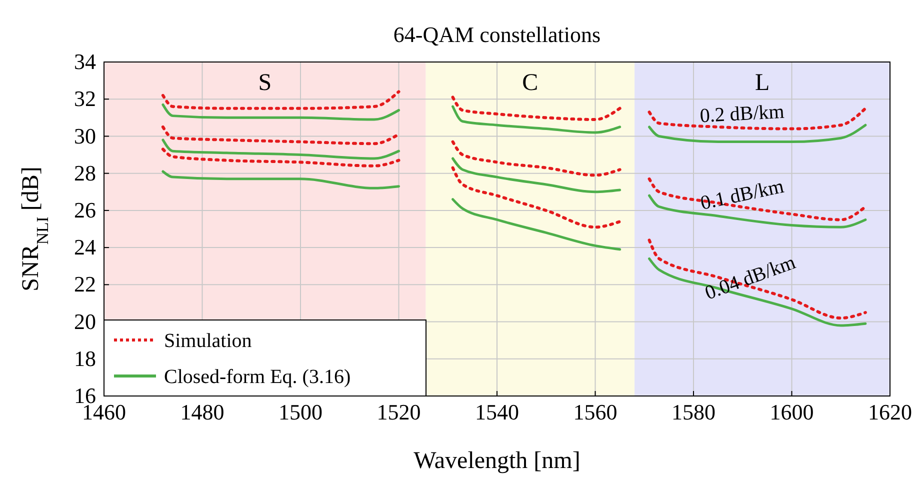 The width and height of the screenshot is (923, 479). What do you see at coordinates (85, 358) in the screenshot?
I see `y-tick-label: 18` at bounding box center [85, 358].